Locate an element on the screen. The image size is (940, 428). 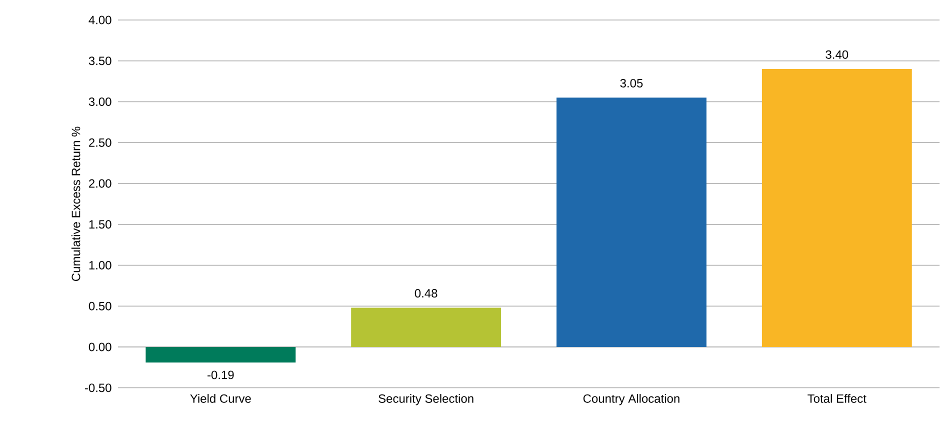
y-axis-title: Cumulative Excess Return % is located at coordinates (75, 204).